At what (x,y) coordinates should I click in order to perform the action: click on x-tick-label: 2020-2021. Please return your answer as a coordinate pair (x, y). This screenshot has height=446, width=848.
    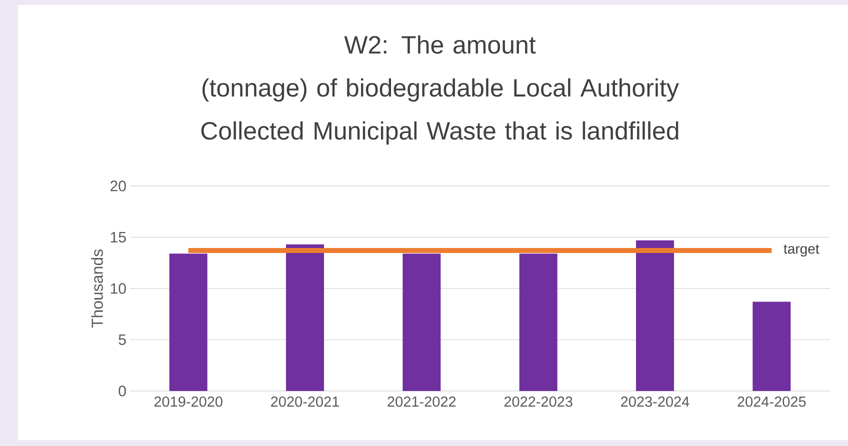
    Looking at the image, I should click on (305, 401).